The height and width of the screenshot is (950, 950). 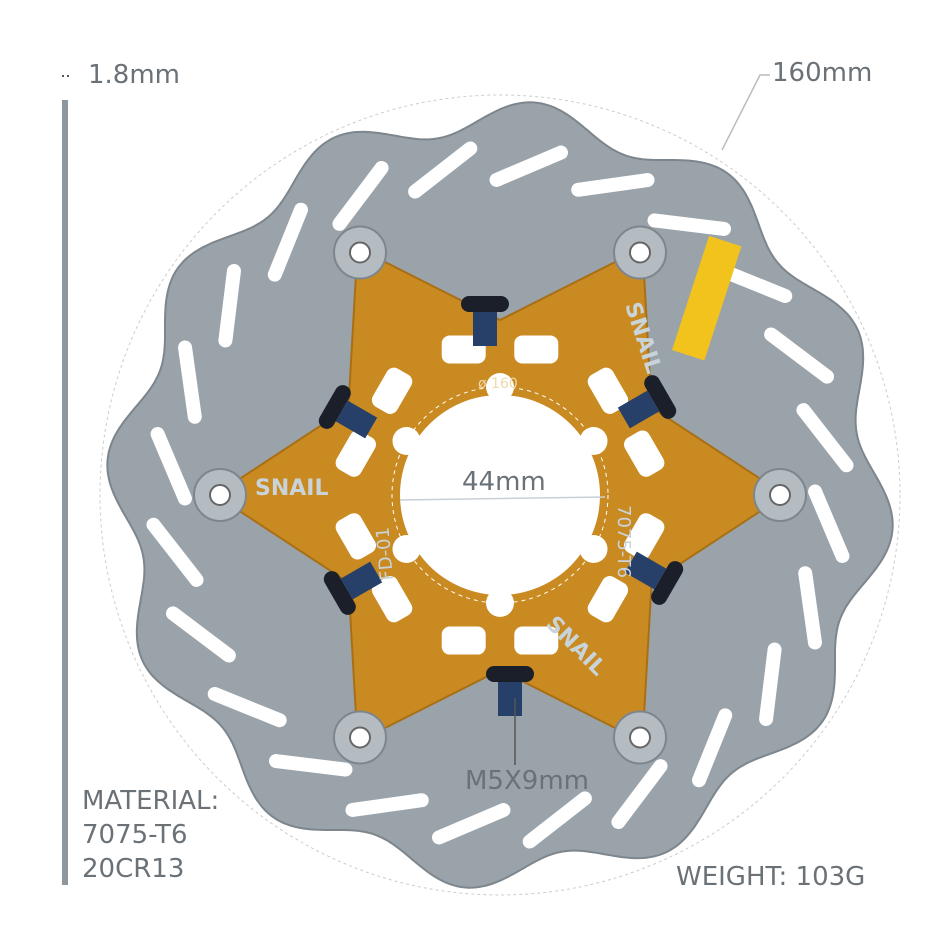 I want to click on diameter-label: 160mm, so click(x=822, y=73).